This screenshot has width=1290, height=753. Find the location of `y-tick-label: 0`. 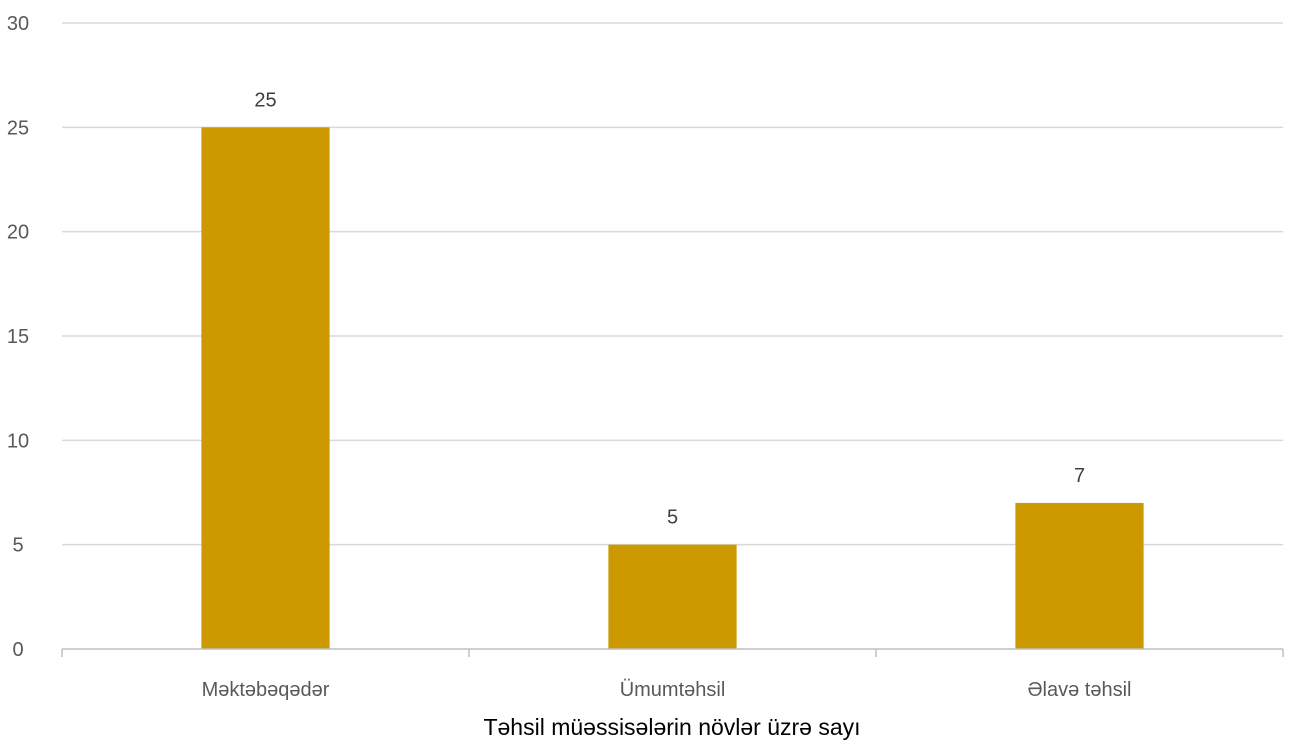

y-tick-label: 0 is located at coordinates (17, 650).